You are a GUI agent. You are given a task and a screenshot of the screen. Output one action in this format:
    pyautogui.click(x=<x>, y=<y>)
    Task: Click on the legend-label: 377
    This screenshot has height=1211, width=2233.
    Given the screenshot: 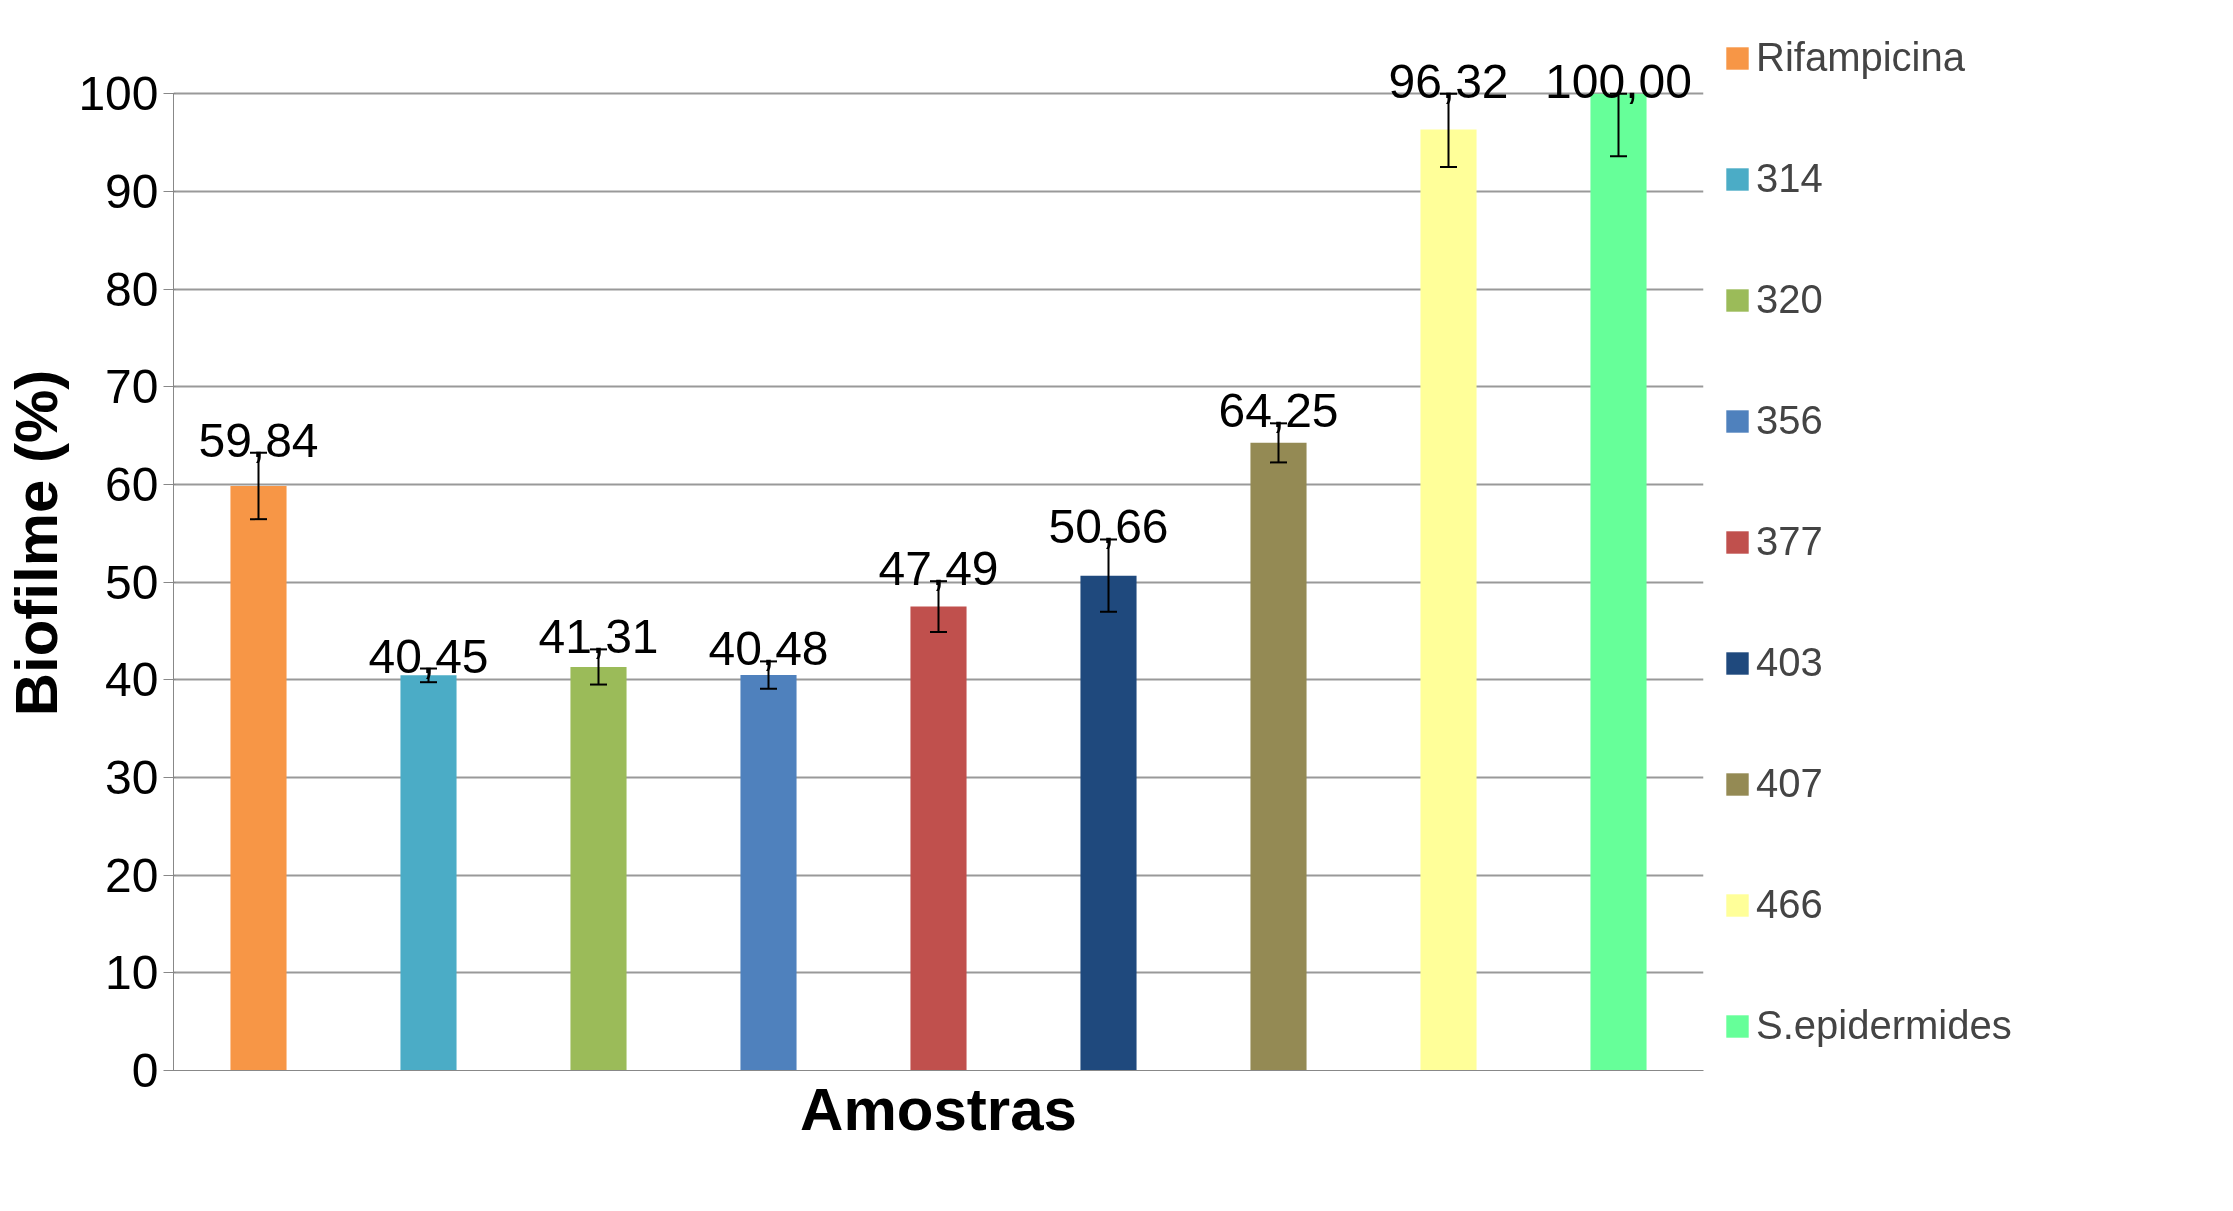 What is the action you would take?
    pyautogui.click(x=1789, y=541)
    